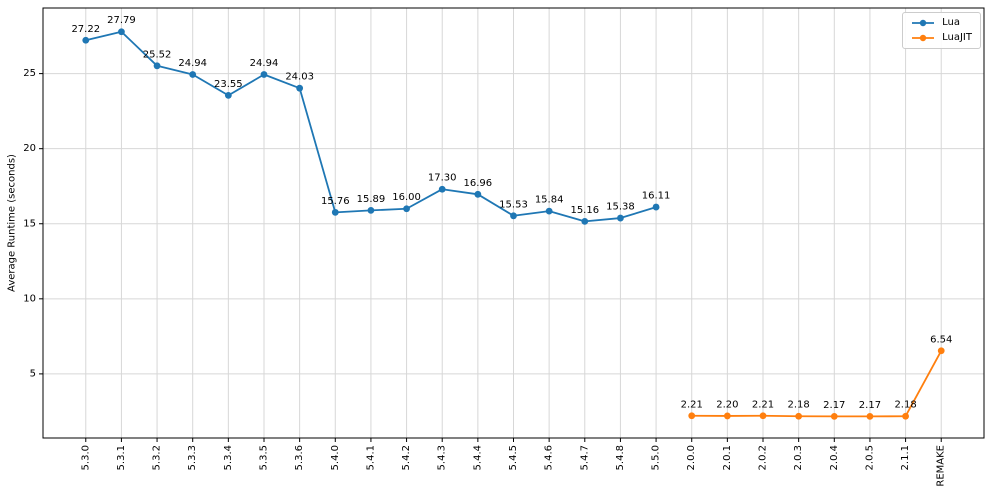 Image resolution: width=996 pixels, height=498 pixels. What do you see at coordinates (620, 457) in the screenshot?
I see `x-tick-label: 5.4.8` at bounding box center [620, 457].